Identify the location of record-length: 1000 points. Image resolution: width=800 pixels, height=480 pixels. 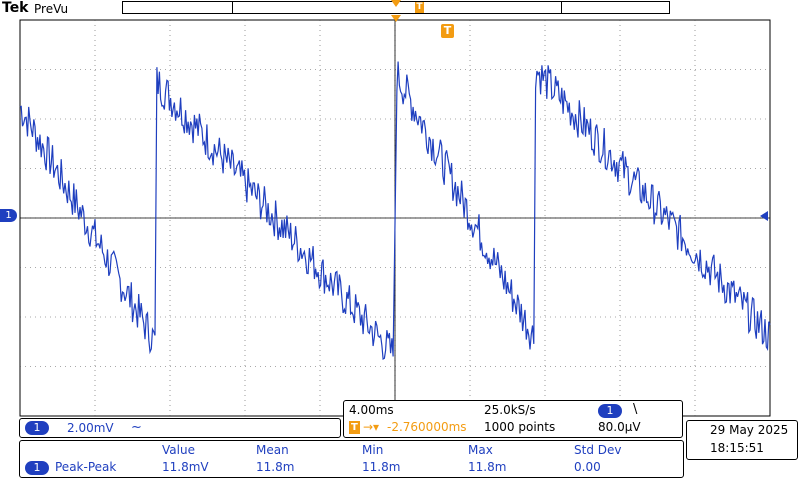
(520, 427).